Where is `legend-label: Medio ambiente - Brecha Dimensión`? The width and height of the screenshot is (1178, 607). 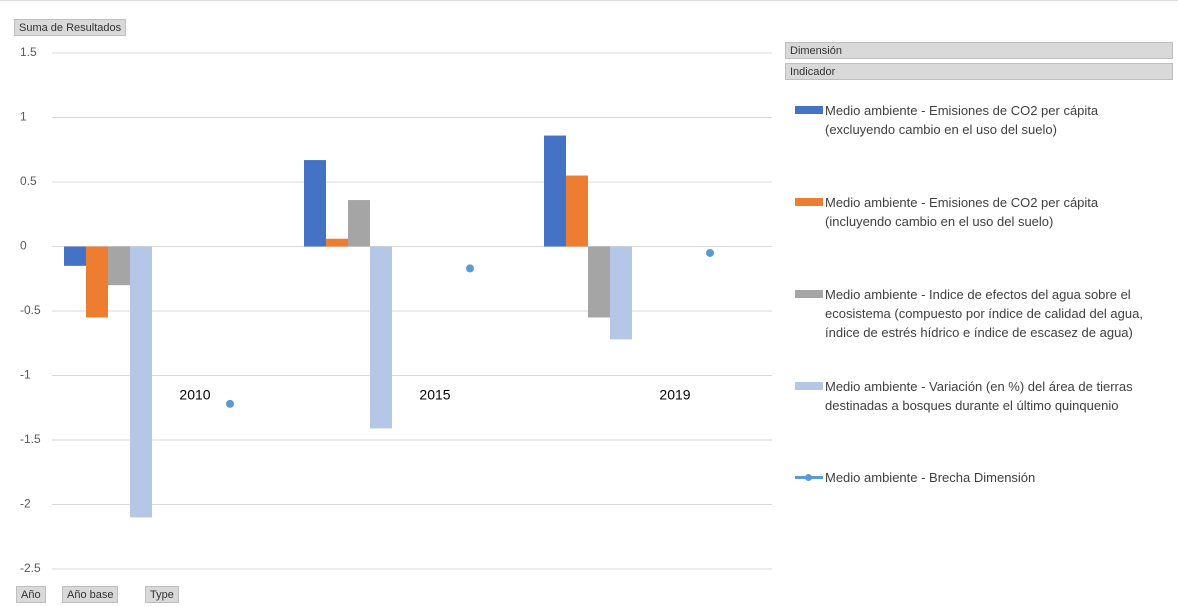 legend-label: Medio ambiente - Brecha Dimensión is located at coordinates (930, 477).